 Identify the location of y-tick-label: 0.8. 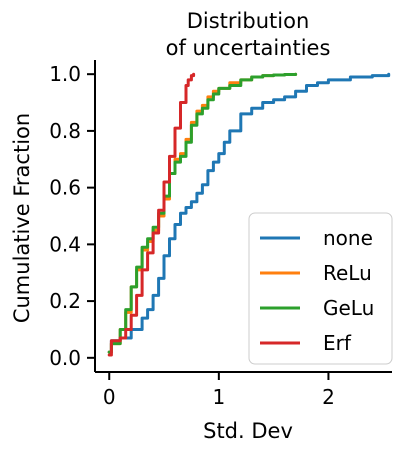
(65, 131).